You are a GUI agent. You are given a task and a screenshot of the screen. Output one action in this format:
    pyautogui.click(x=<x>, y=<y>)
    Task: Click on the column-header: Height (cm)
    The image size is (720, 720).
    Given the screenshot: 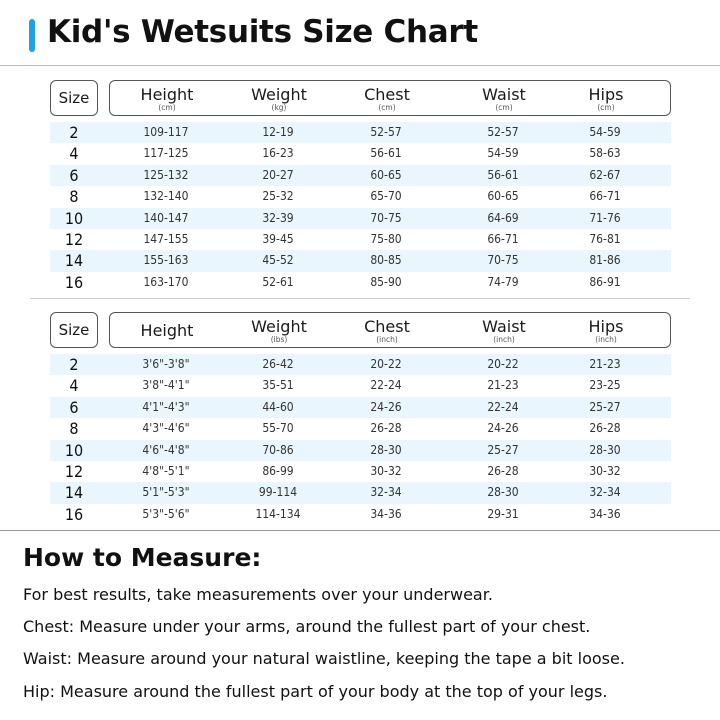 What is the action you would take?
    pyautogui.click(x=167, y=99)
    